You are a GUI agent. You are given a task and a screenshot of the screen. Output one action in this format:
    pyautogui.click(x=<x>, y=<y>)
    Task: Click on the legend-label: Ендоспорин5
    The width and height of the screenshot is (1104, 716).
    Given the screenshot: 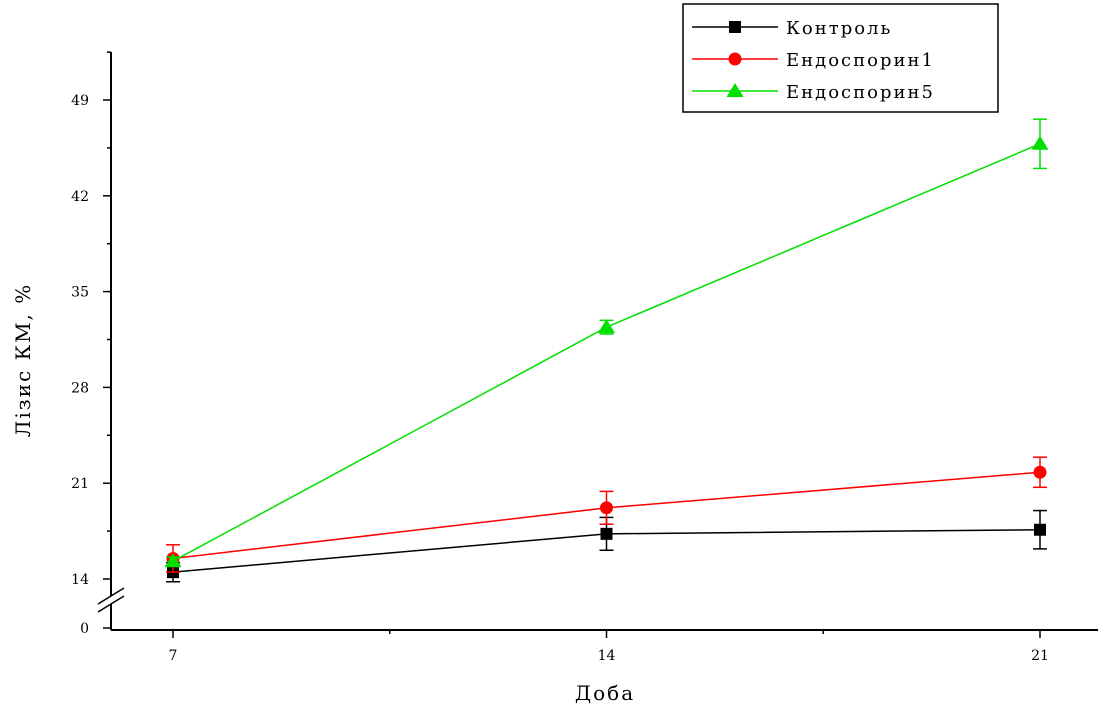 What is the action you would take?
    pyautogui.click(x=860, y=92)
    